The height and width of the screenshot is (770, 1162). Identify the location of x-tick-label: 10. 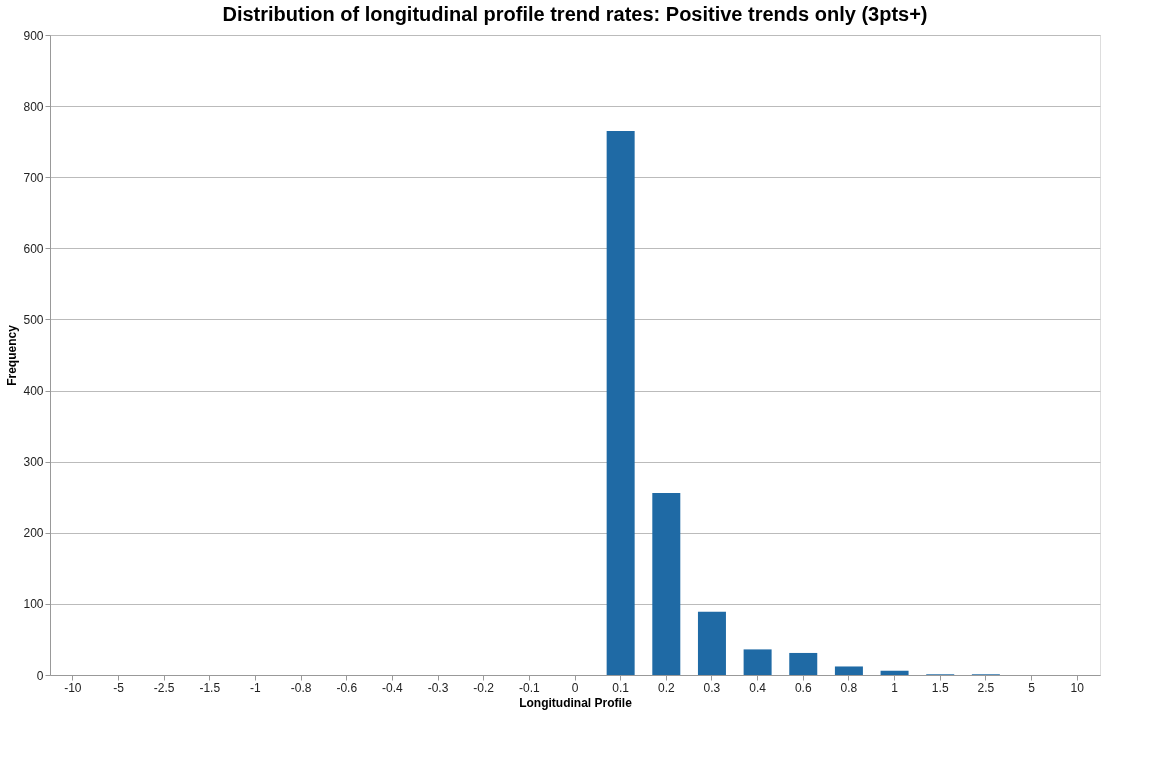
(1077, 687).